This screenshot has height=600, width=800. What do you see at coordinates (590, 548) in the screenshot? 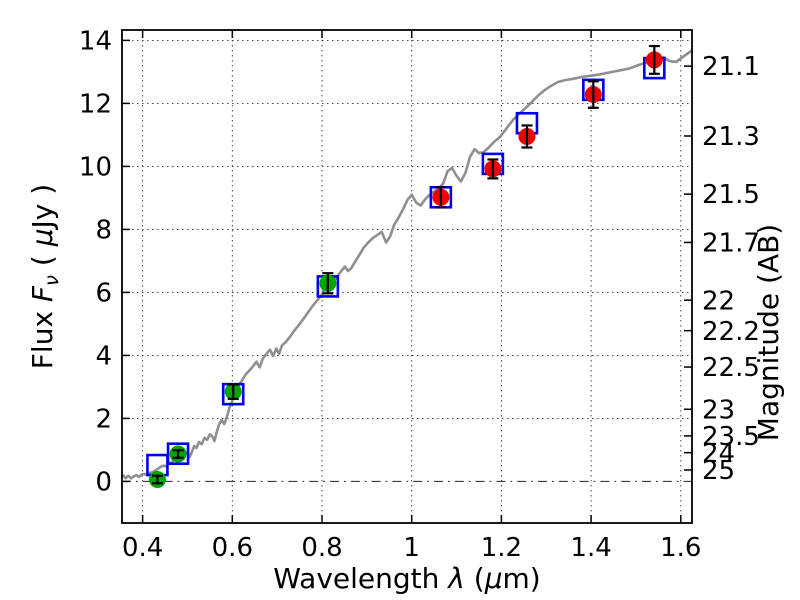
I see `x-tick-label: 1.4` at bounding box center [590, 548].